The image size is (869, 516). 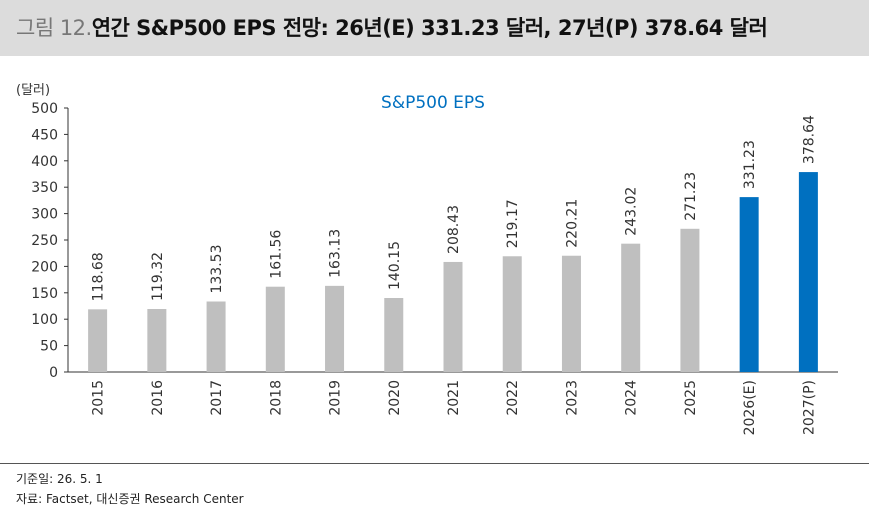 I want to click on value-label-2022: 219.17, so click(x=513, y=223).